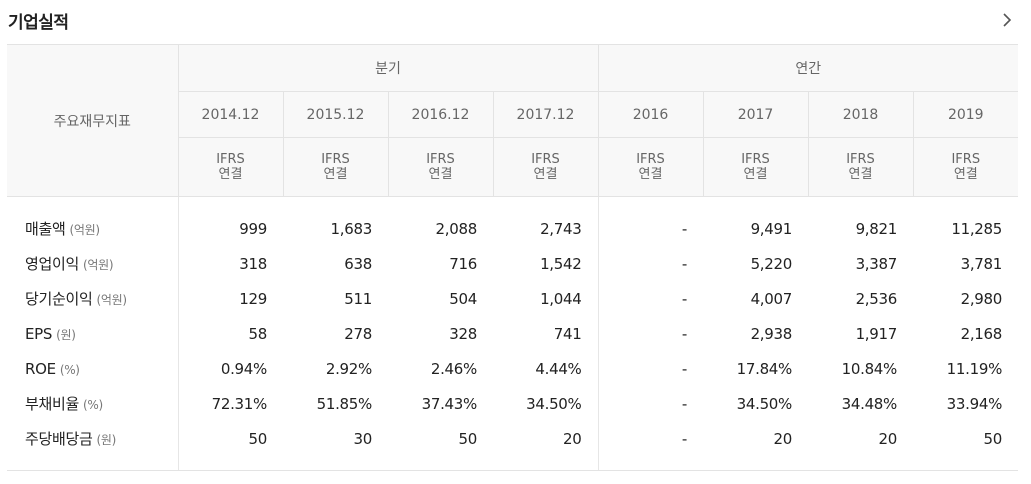  I want to click on value-cell: 2,536, so click(876, 298).